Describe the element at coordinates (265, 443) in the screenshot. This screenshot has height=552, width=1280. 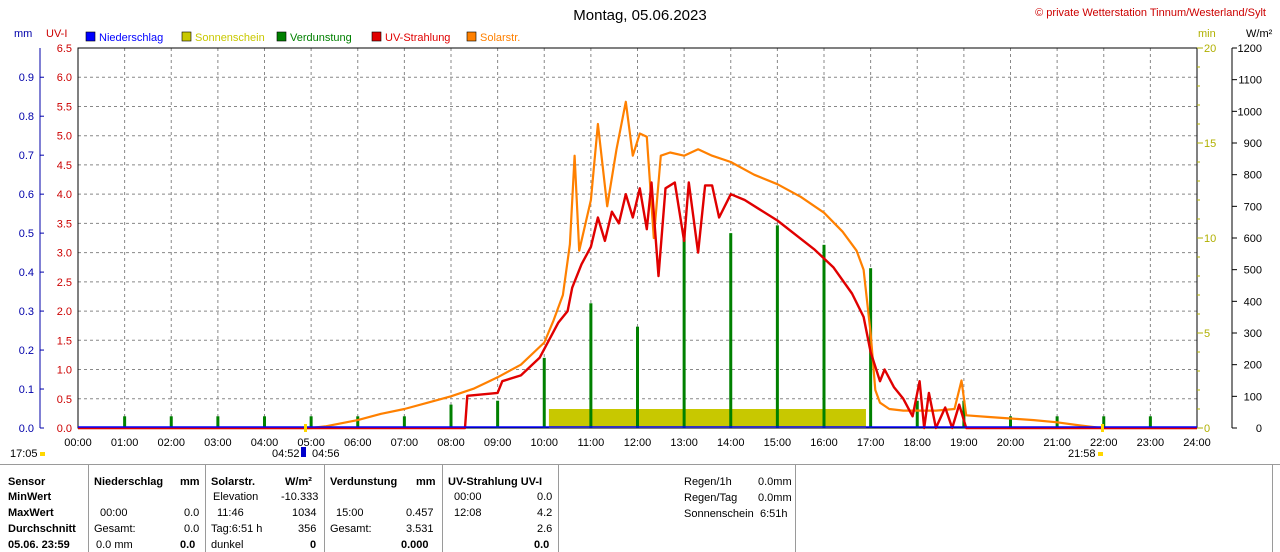
I see `x-tick-label: 04:00` at that location.